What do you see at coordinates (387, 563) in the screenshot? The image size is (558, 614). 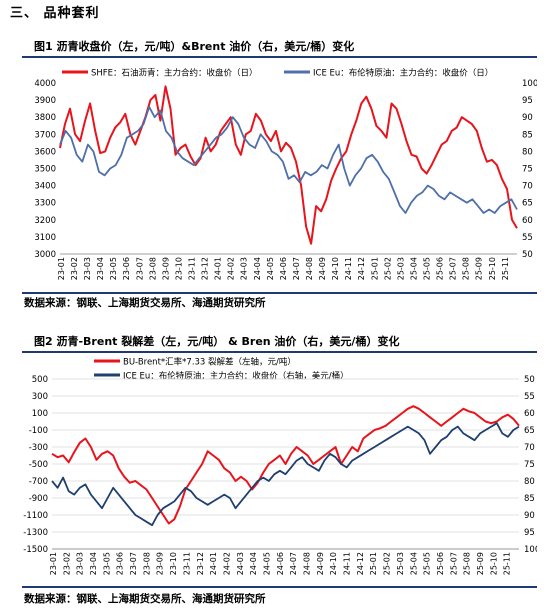 I see `x-axis-tick-label: 25-02` at bounding box center [387, 563].